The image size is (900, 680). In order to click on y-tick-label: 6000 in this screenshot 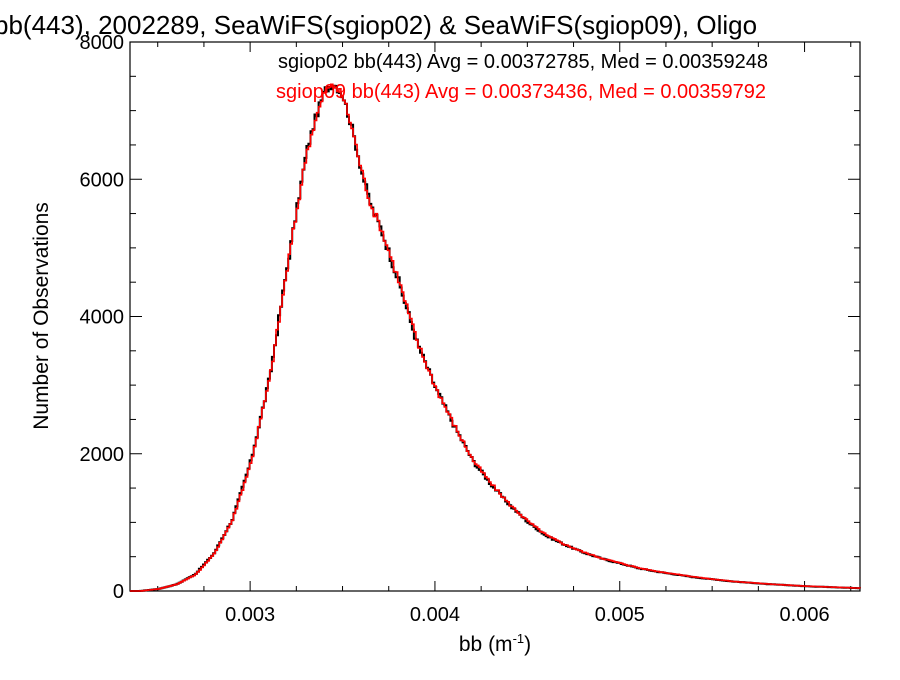, I will do `click(102, 180)`.